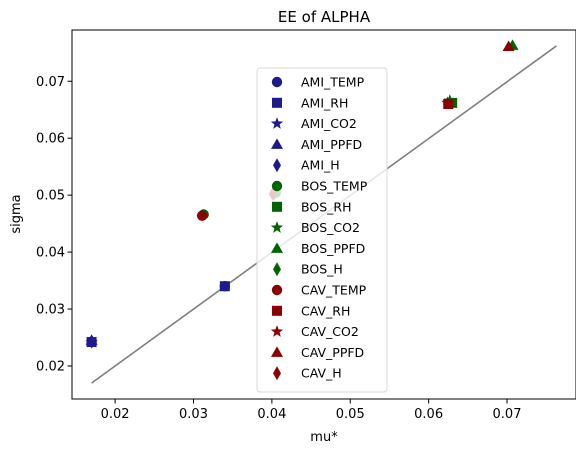 Image resolution: width=576 pixels, height=453 pixels. What do you see at coordinates (334, 290) in the screenshot?
I see `legend-label-cav-temp: CAV_TEMP` at bounding box center [334, 290].